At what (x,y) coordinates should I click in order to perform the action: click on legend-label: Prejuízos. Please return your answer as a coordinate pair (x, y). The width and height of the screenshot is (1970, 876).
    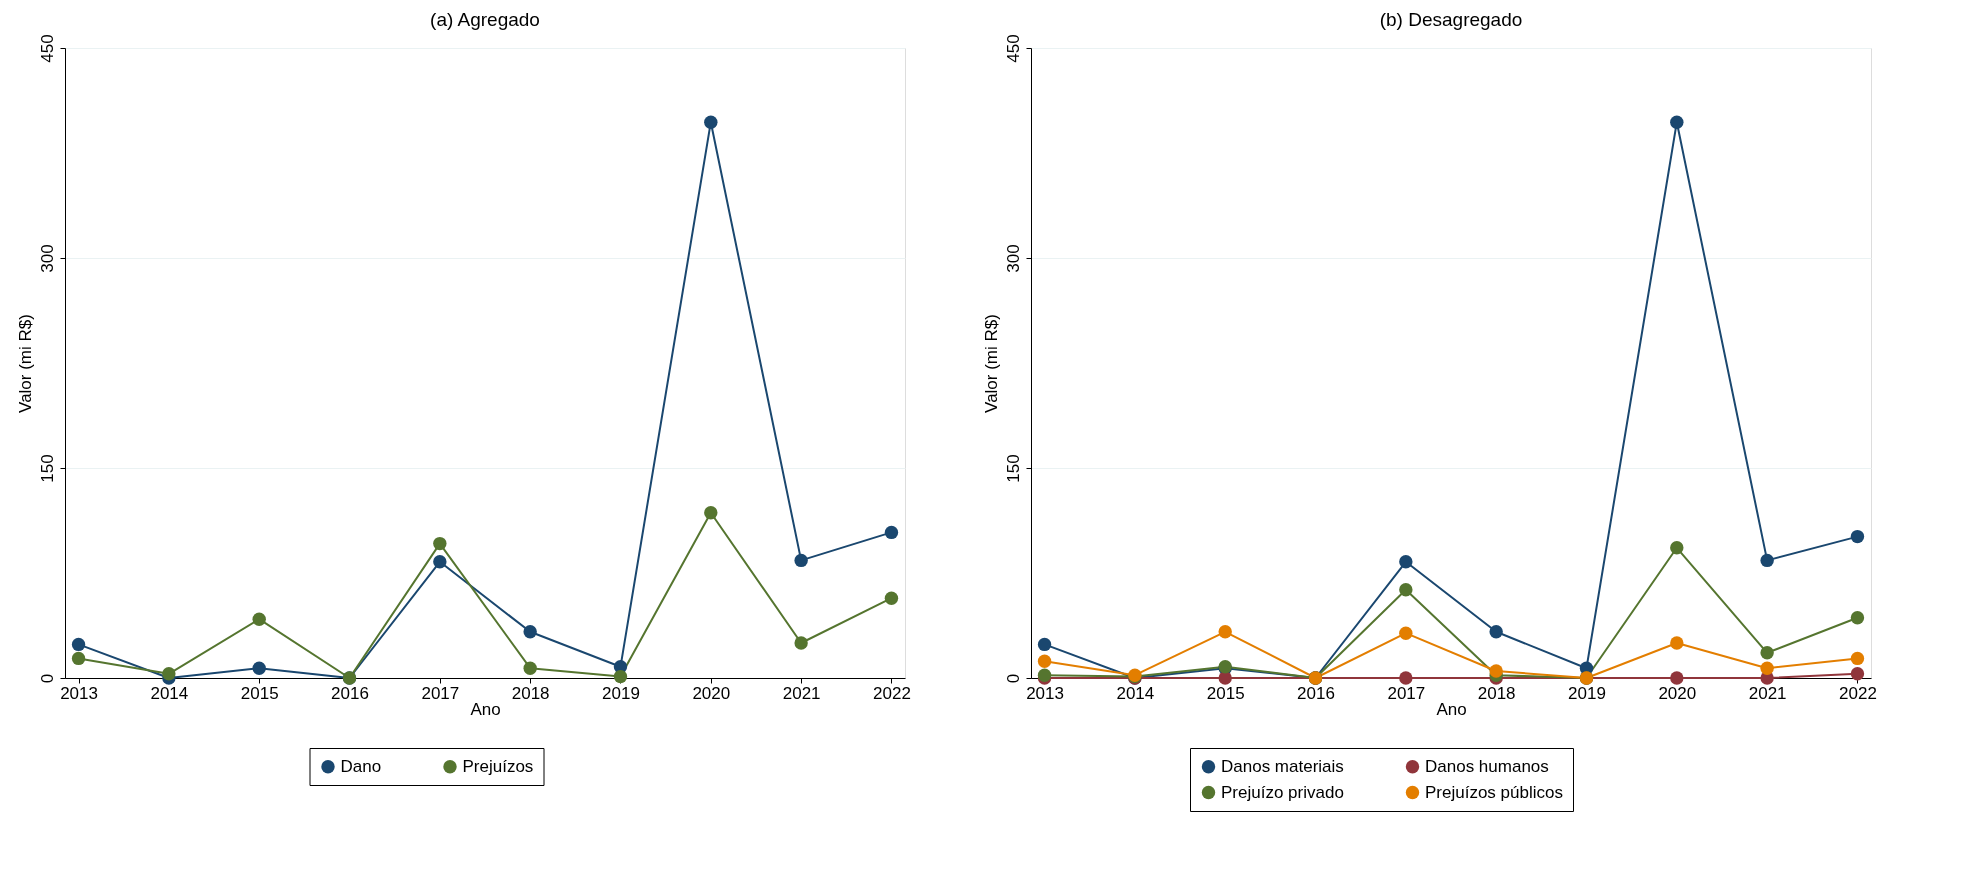
    Looking at the image, I should click on (498, 766).